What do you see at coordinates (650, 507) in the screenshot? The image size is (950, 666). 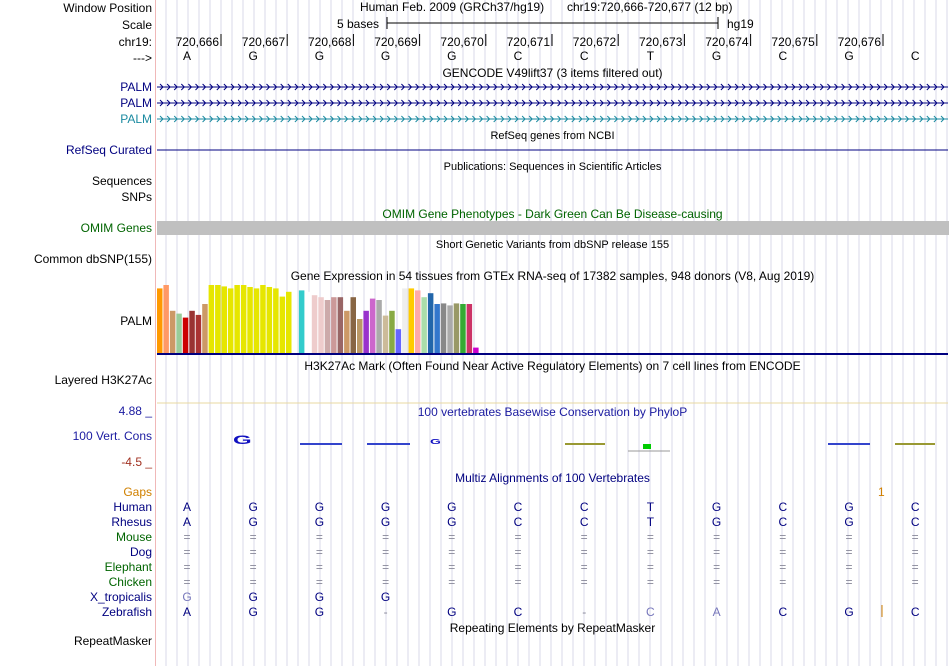 I see `alignment-base: T` at bounding box center [650, 507].